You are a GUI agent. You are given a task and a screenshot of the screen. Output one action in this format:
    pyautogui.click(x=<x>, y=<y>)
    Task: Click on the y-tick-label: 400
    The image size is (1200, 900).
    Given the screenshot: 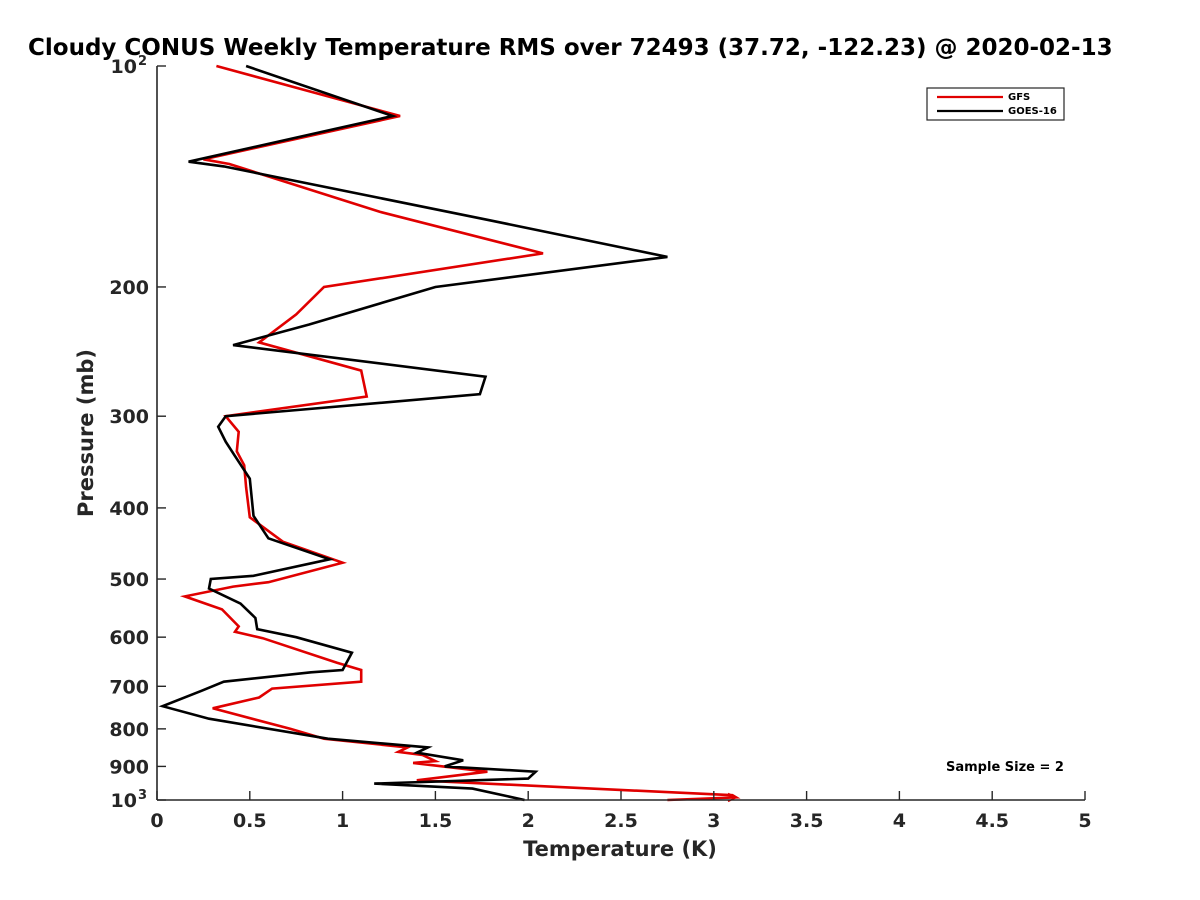 What is the action you would take?
    pyautogui.click(x=129, y=509)
    